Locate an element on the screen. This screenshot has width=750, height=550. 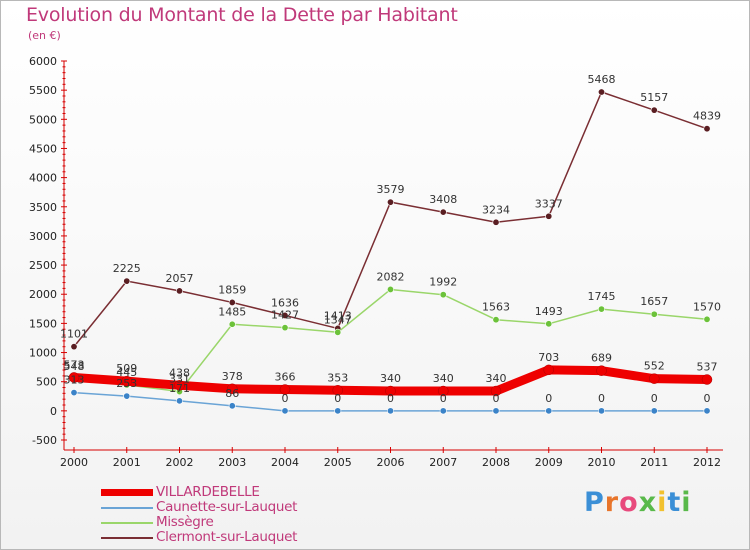
data-label: 573 is located at coordinates (74, 364).